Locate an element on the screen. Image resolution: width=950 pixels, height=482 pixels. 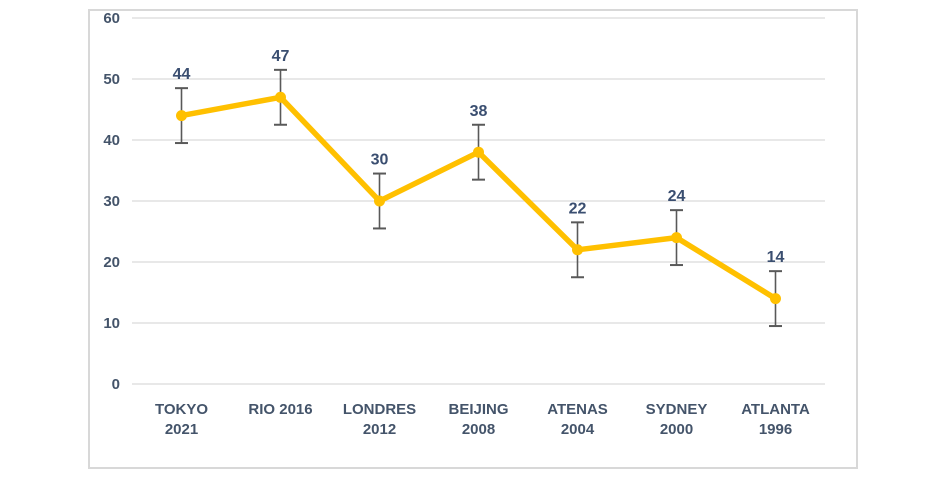
y-tick-label: 60 is located at coordinates (111, 19).